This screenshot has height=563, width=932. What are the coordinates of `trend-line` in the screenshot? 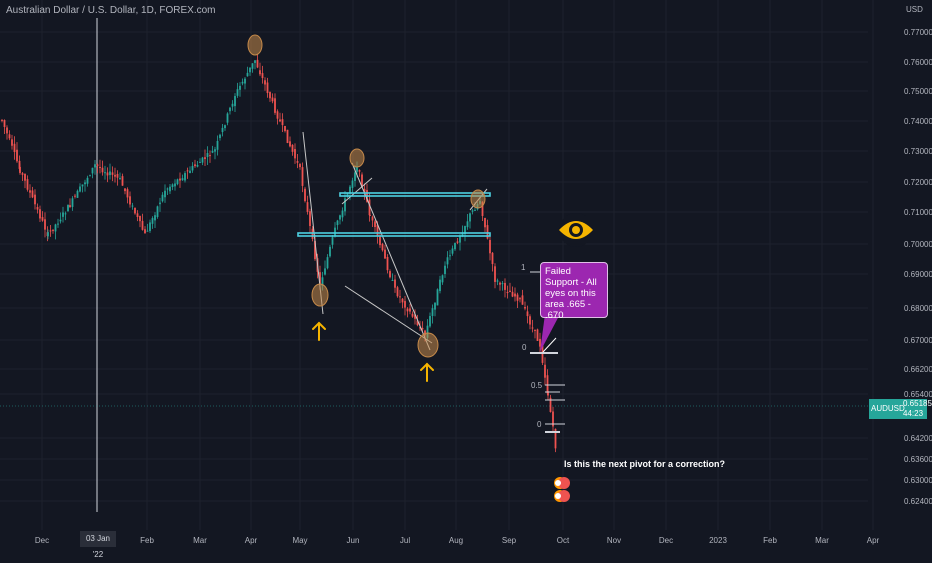 It's located at (388, 314).